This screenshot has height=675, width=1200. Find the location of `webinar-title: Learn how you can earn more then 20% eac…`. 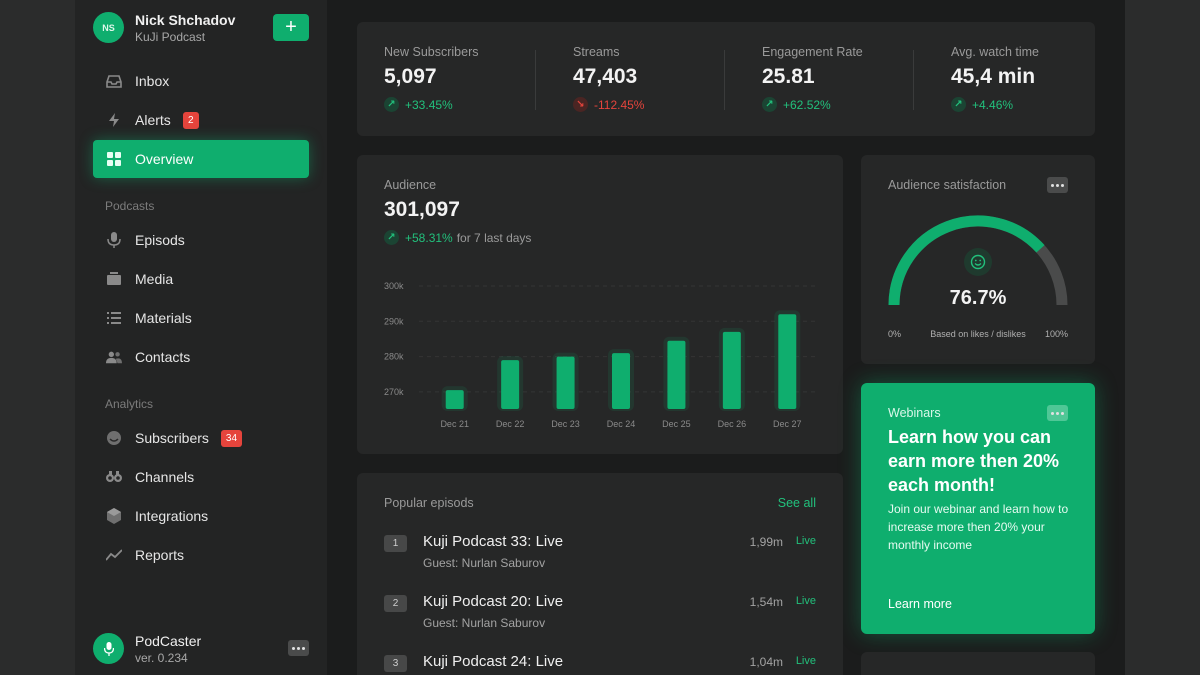

webinar-title: Learn how you can earn more then 20% eac… is located at coordinates (974, 461).